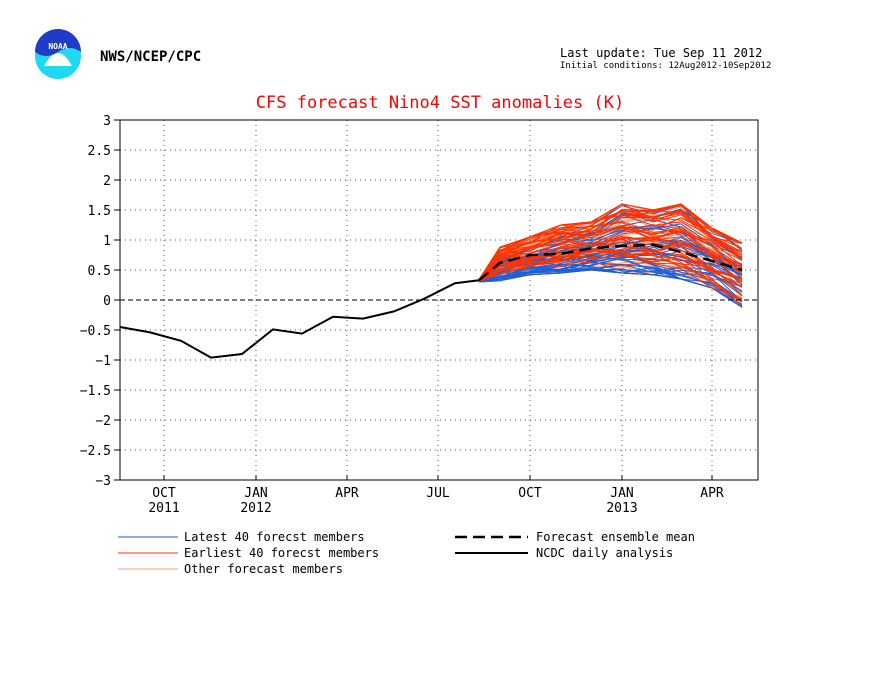 The width and height of the screenshot is (880, 680). I want to click on noaa-logo: NOAA, so click(58, 54).